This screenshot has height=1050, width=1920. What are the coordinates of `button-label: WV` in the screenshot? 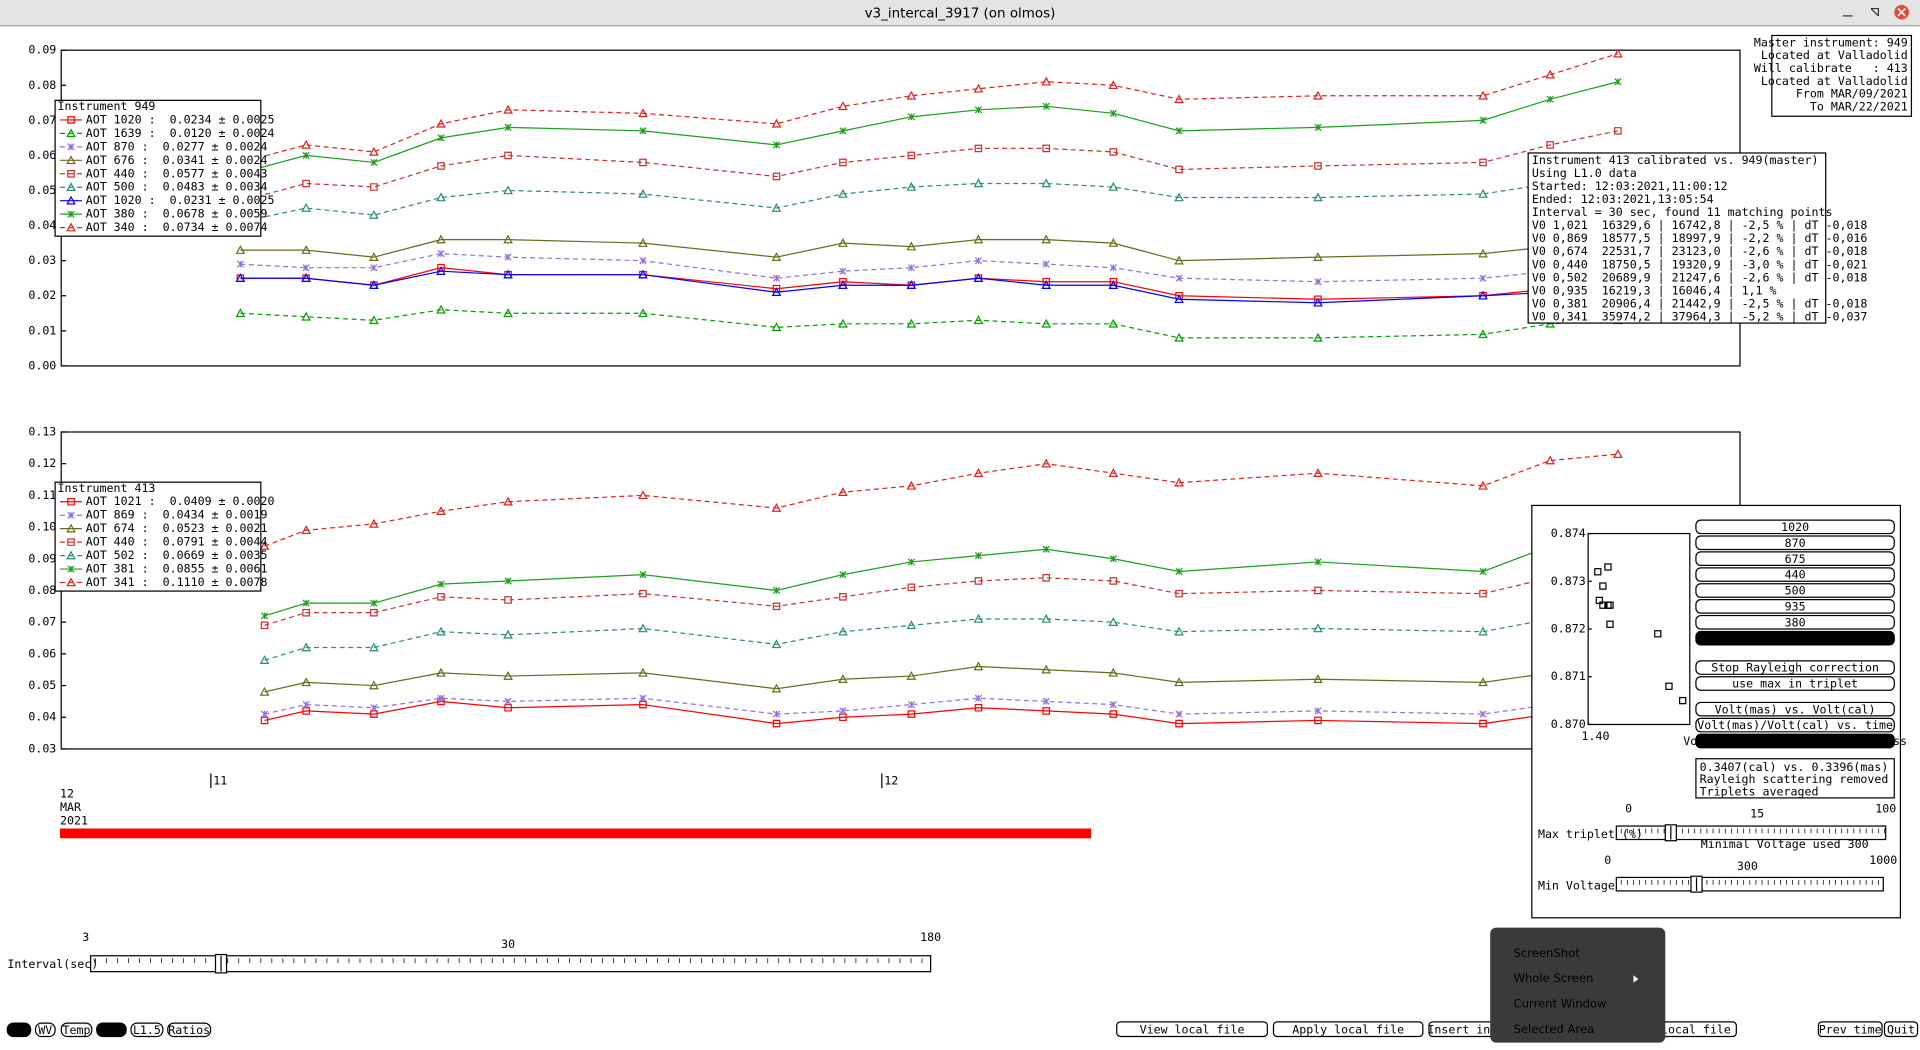 It's located at (45, 1030).